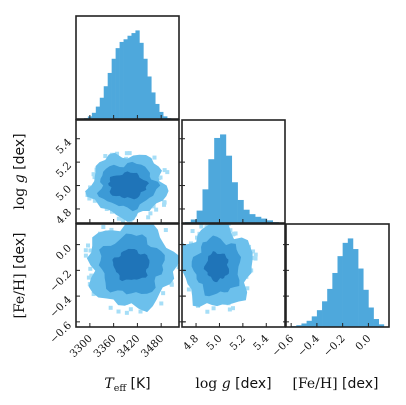 This screenshot has width=406, height=405. I want to click on x-tick-label: 3360, so click(104, 346).